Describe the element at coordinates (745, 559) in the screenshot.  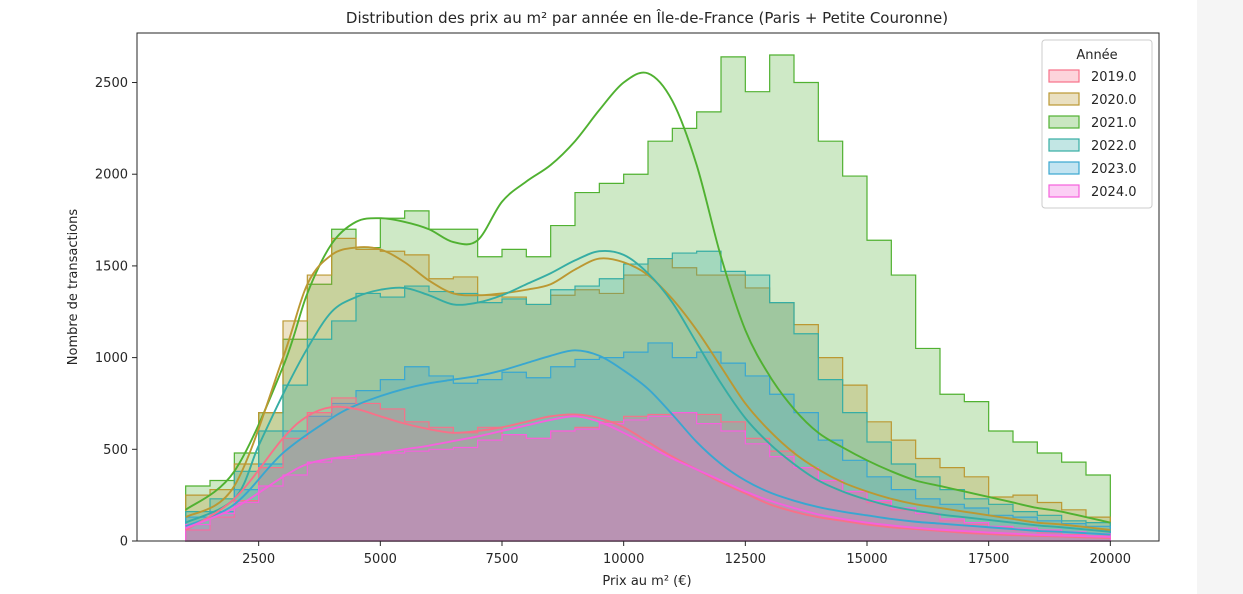
I see `x-tick-label-12500: 12500` at that location.